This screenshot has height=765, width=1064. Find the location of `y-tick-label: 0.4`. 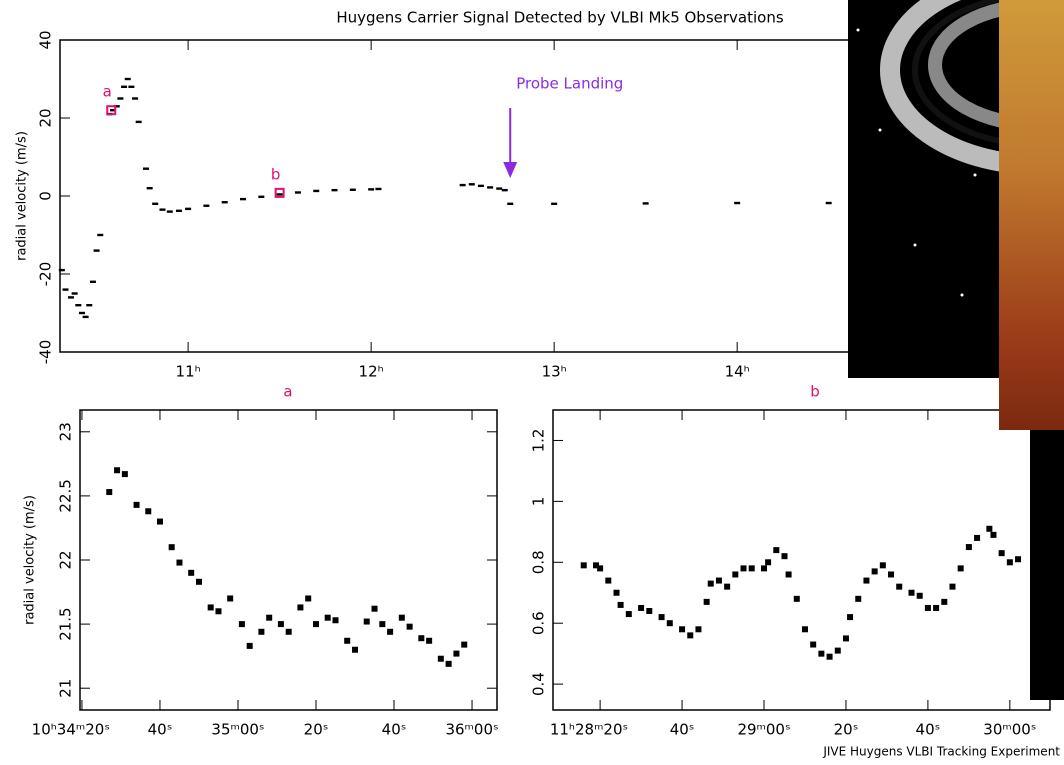

y-tick-label: 0.4 is located at coordinates (539, 684).